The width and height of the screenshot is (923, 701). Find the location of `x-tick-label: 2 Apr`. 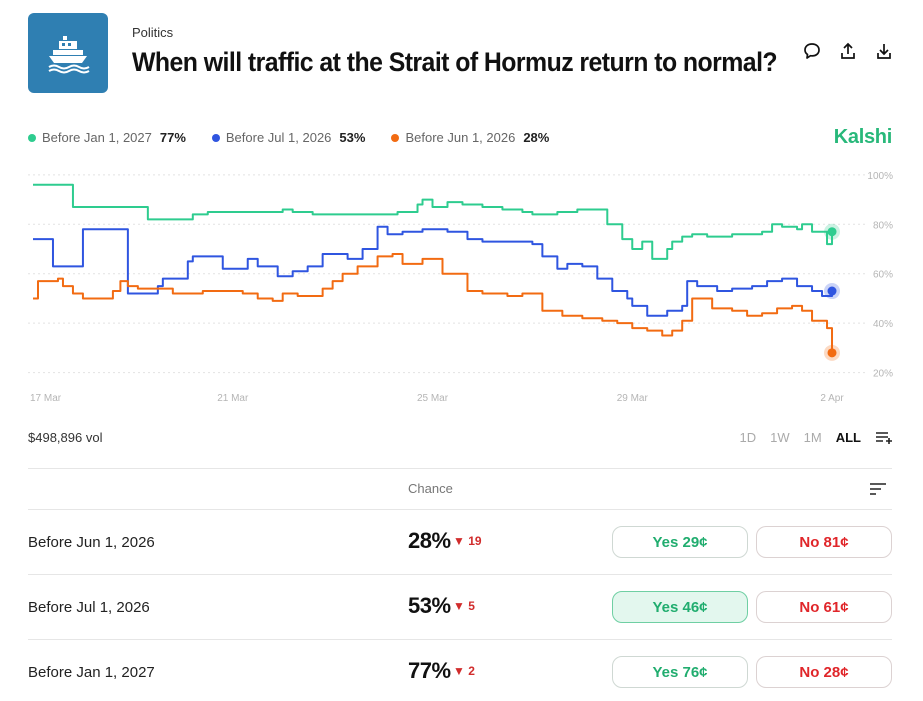

x-tick-label: 2 Apr is located at coordinates (832, 398).